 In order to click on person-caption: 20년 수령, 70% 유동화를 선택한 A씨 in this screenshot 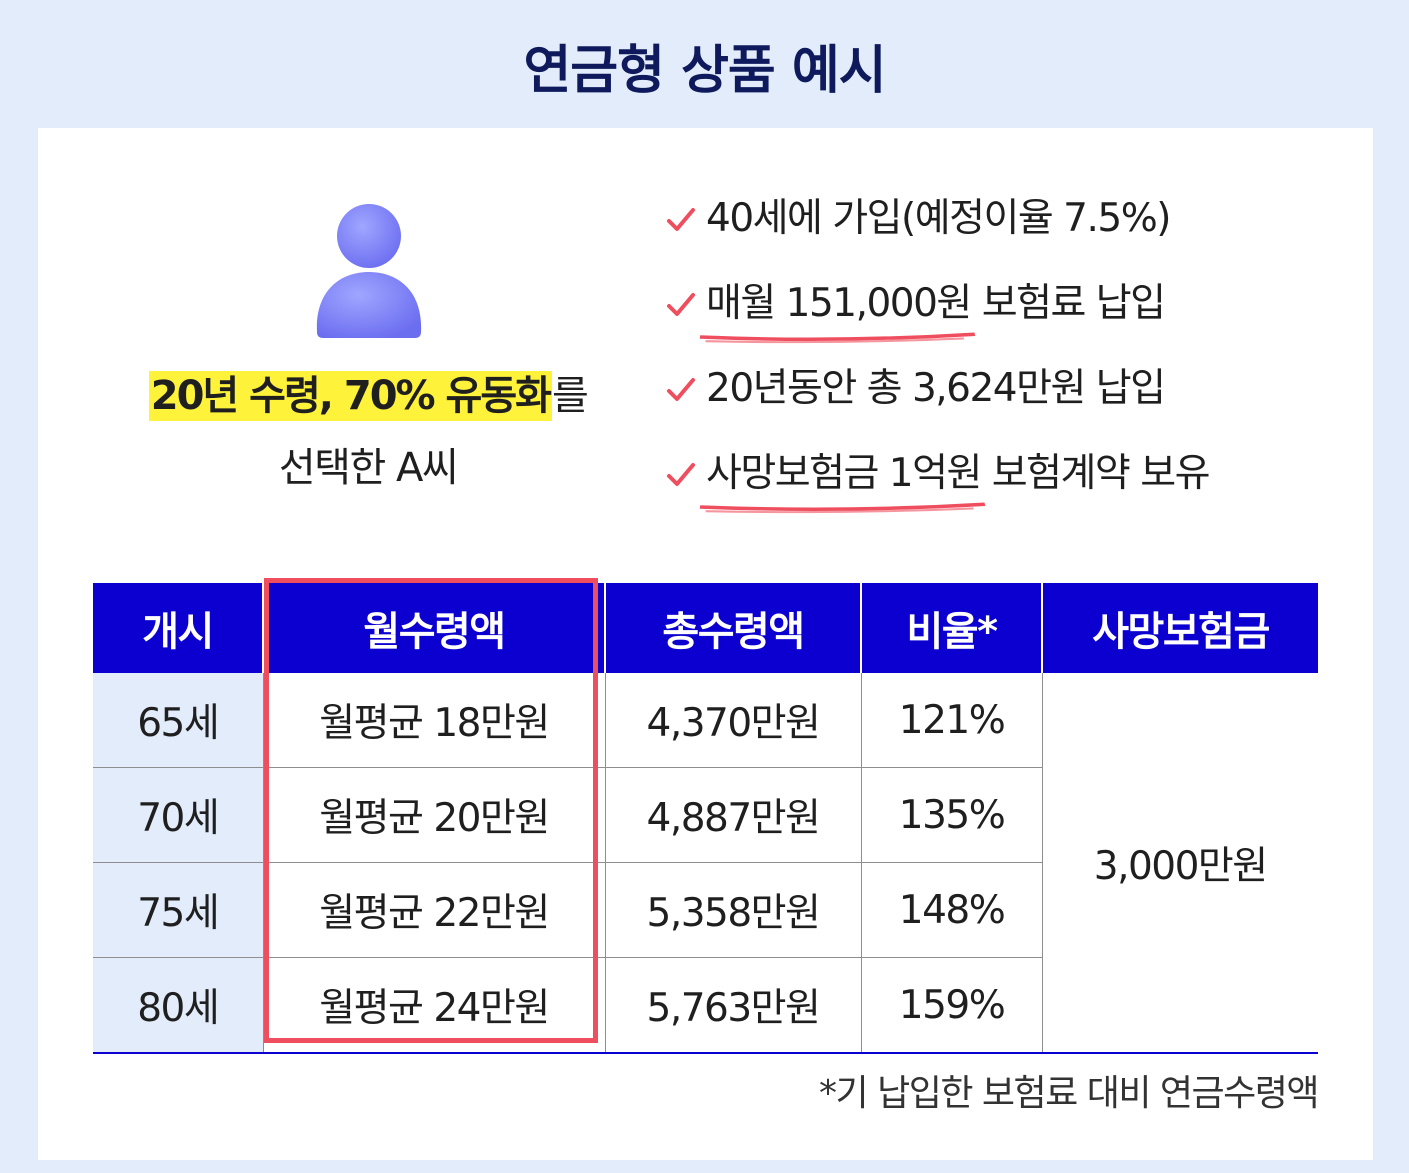, I will do `click(368, 432)`.